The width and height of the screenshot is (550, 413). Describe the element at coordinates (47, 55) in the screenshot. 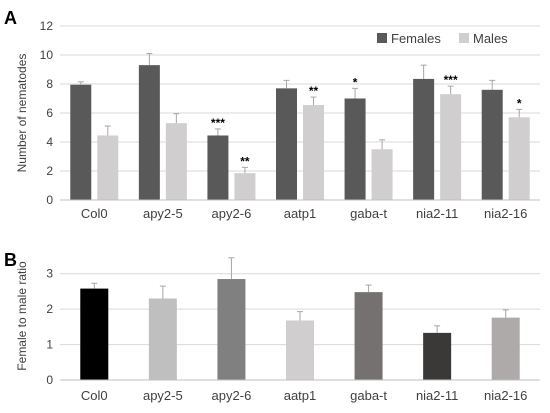

I see `a-y-tick-label: 10` at that location.